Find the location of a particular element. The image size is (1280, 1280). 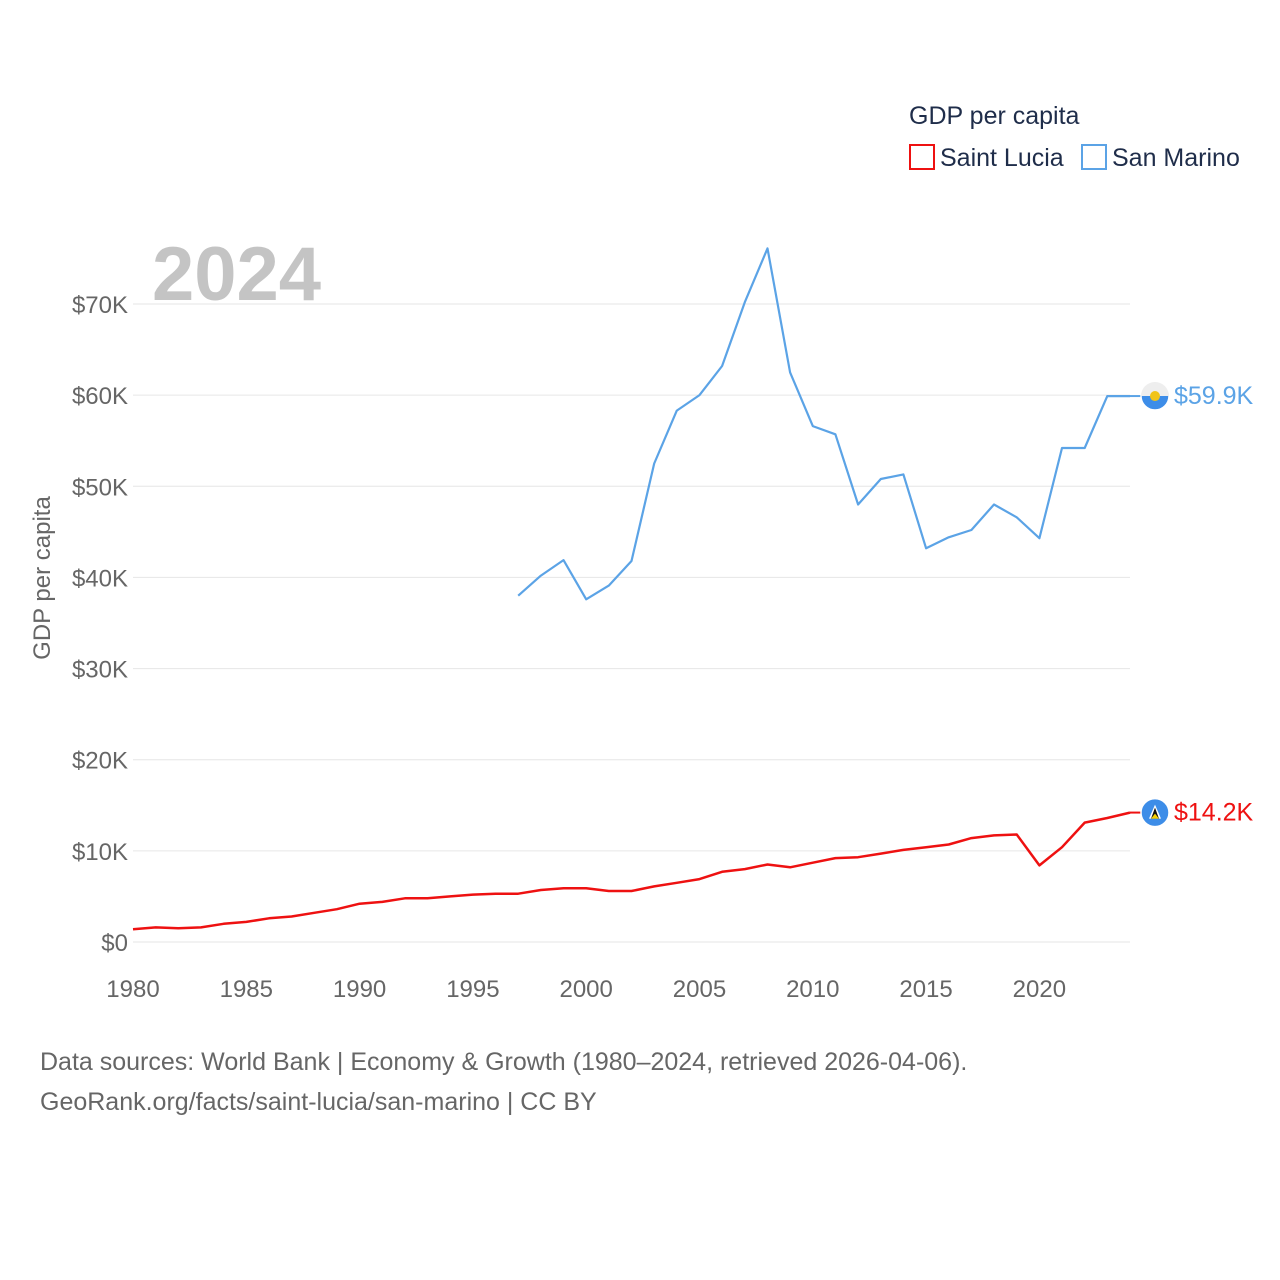

legend-title: GDP per capita is located at coordinates (994, 116).